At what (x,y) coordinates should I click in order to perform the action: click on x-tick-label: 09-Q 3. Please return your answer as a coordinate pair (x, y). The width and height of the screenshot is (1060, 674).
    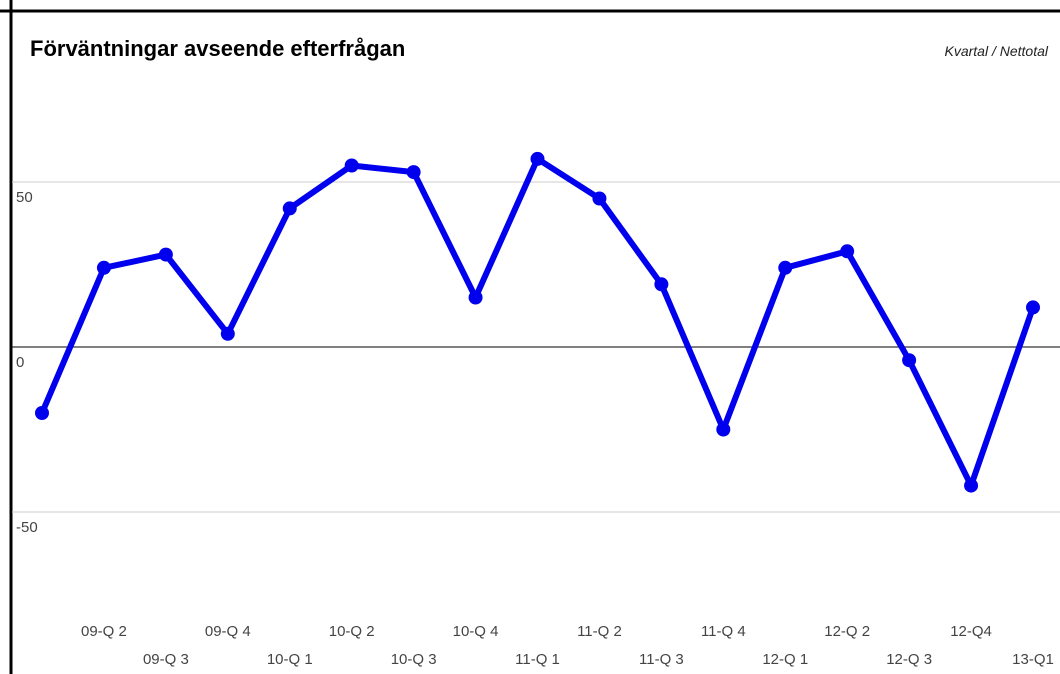
    Looking at the image, I should click on (166, 659).